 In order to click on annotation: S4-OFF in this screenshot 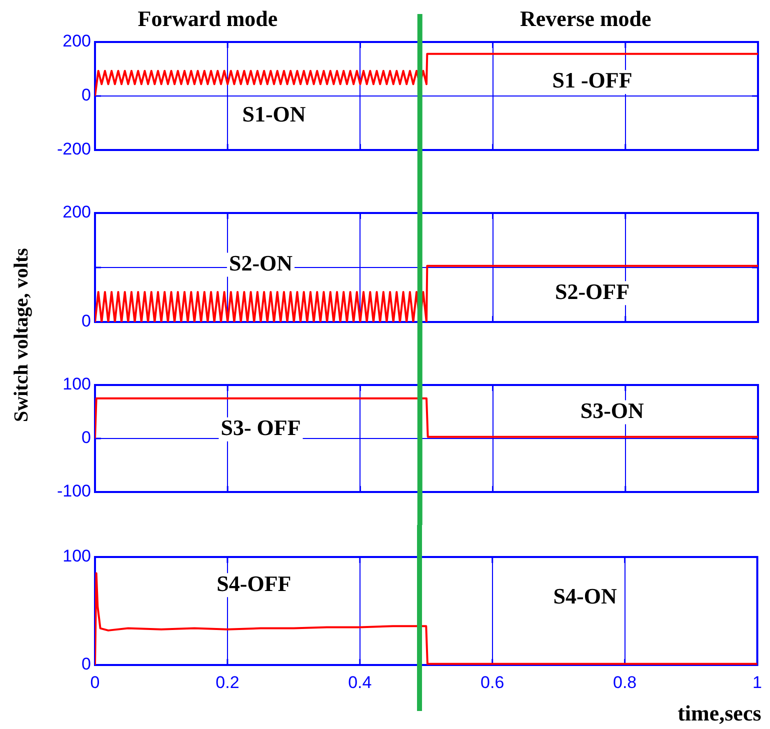, I will do `click(254, 583)`.